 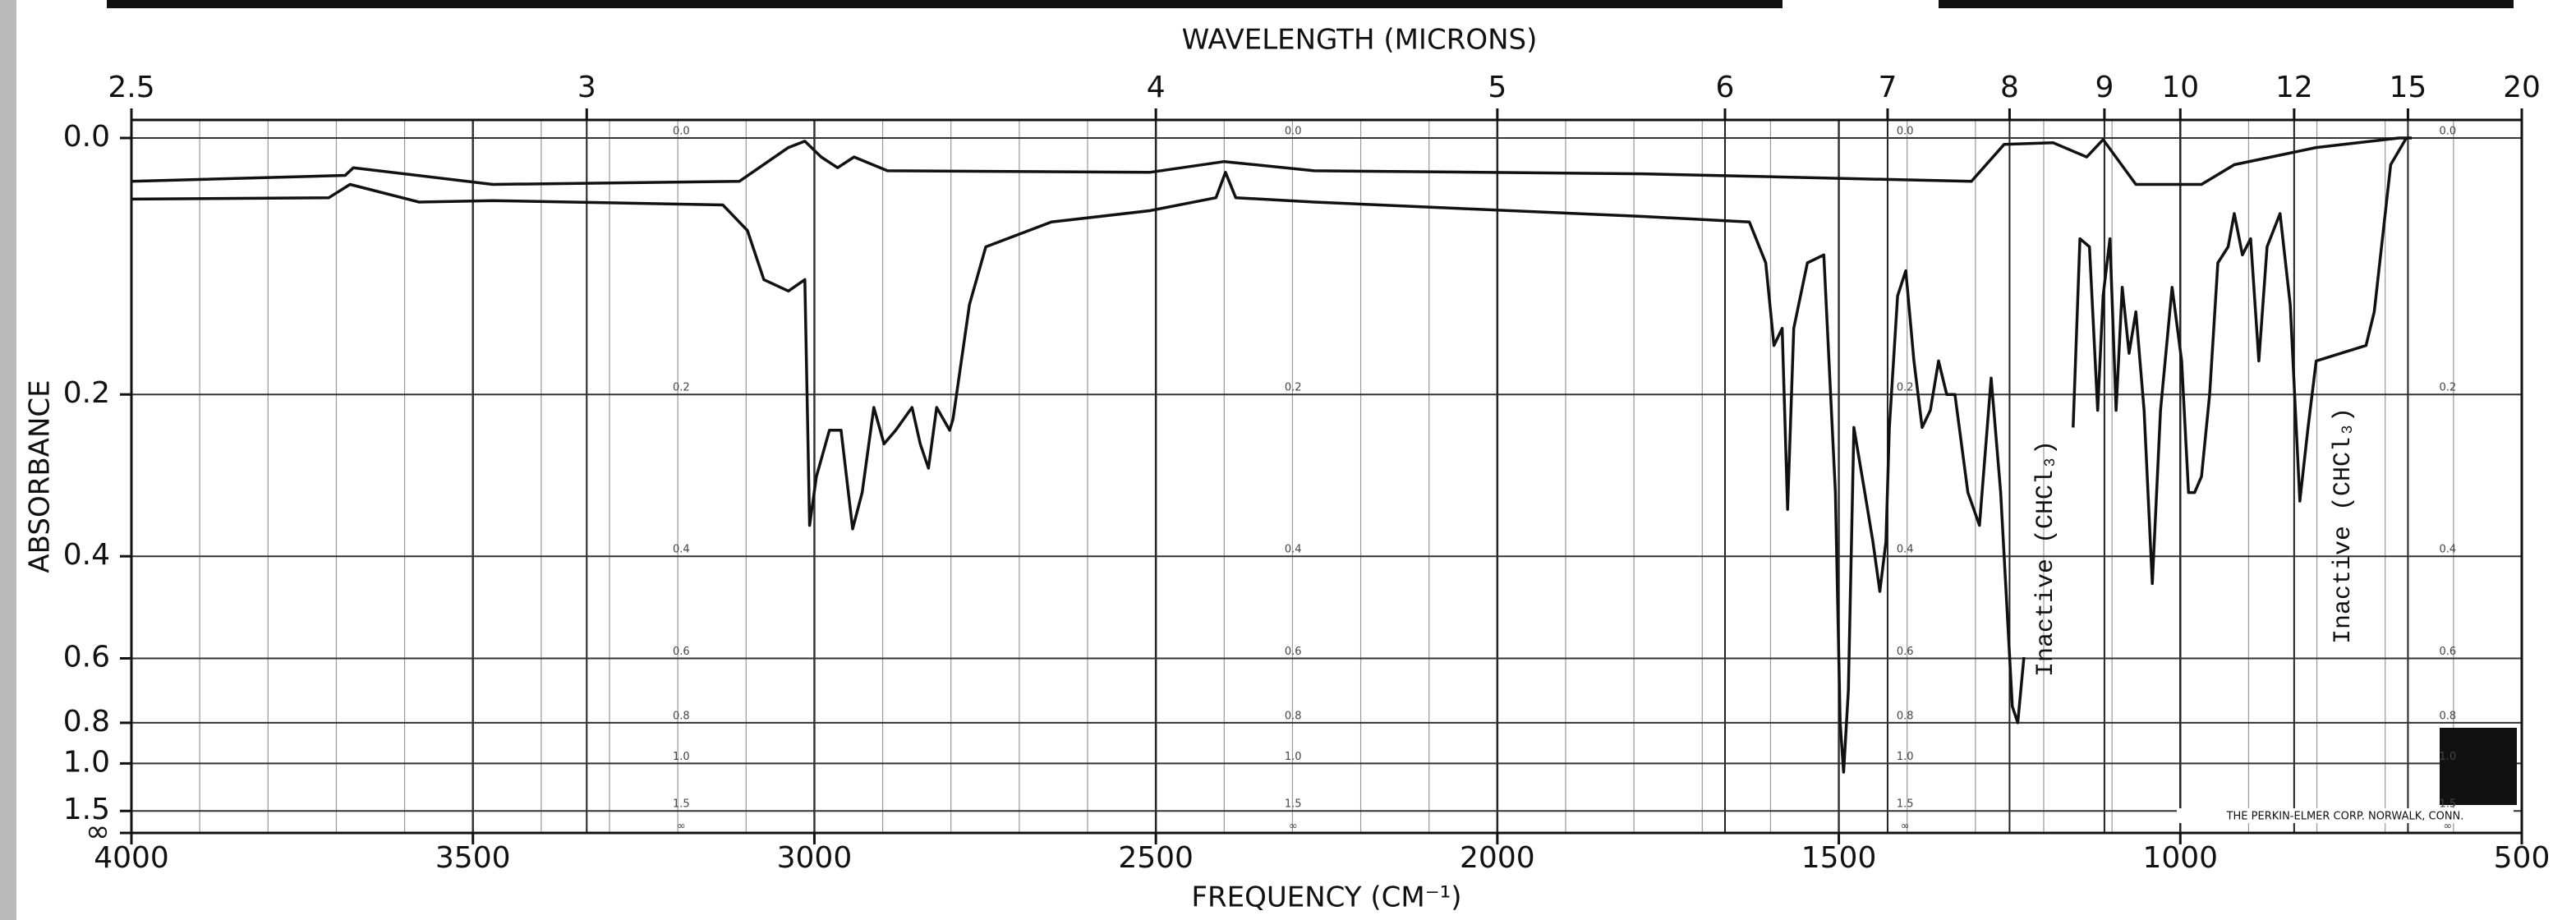 I want to click on x-tick-label: 2500, so click(x=1156, y=858).